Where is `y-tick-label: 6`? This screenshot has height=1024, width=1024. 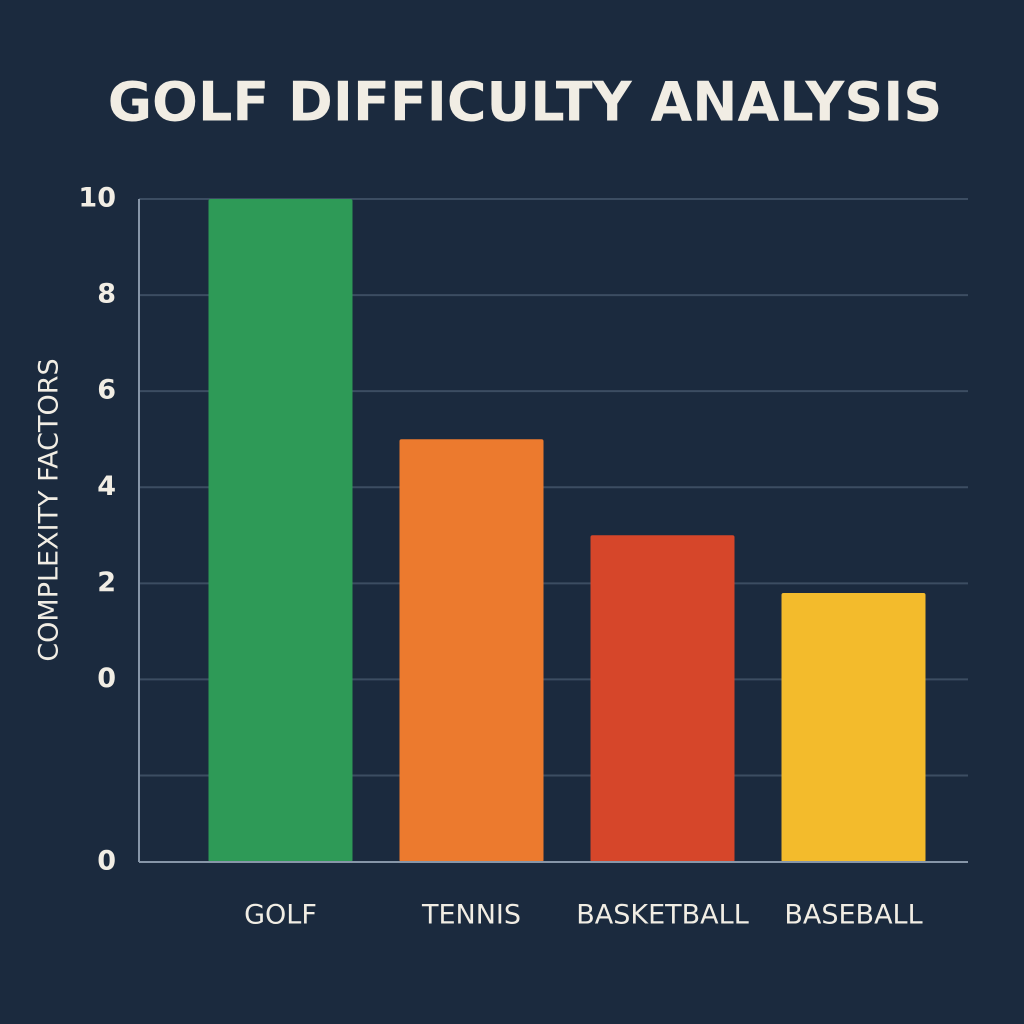 y-tick-label: 6 is located at coordinates (106, 390).